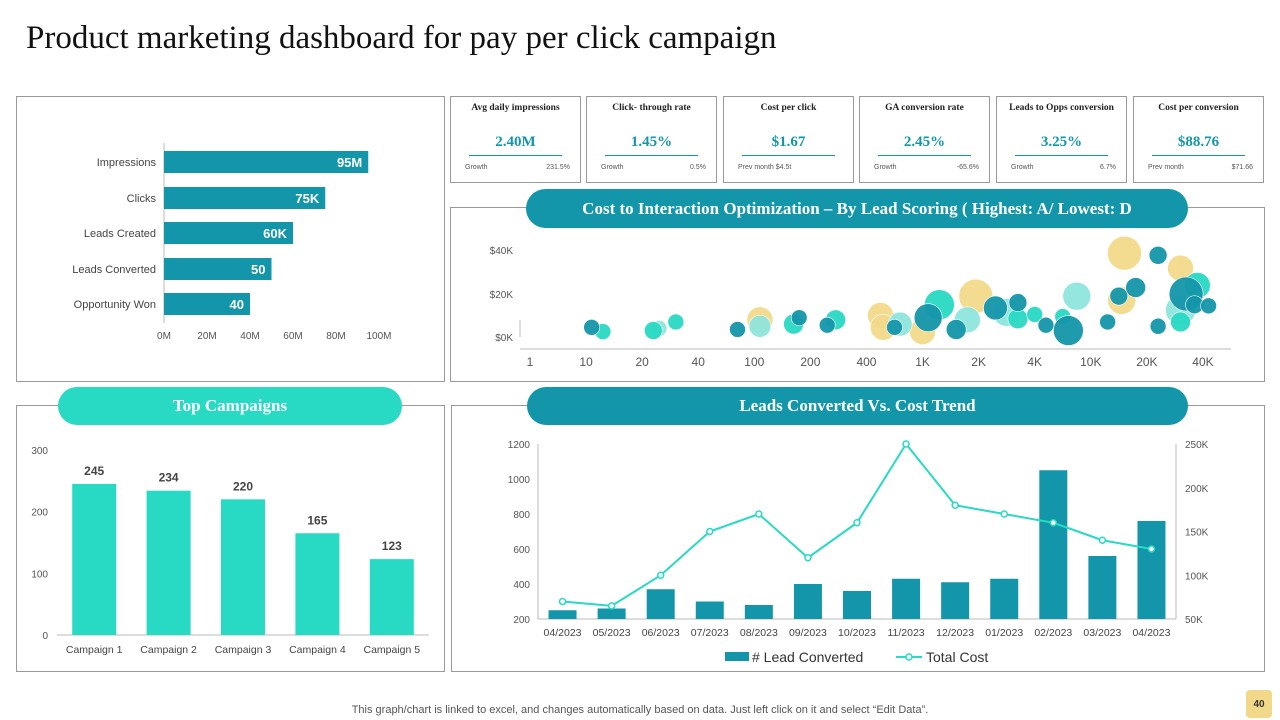  Describe the element at coordinates (230, 406) in the screenshot. I see `campaigns-chart-title: Top Campaigns` at that location.